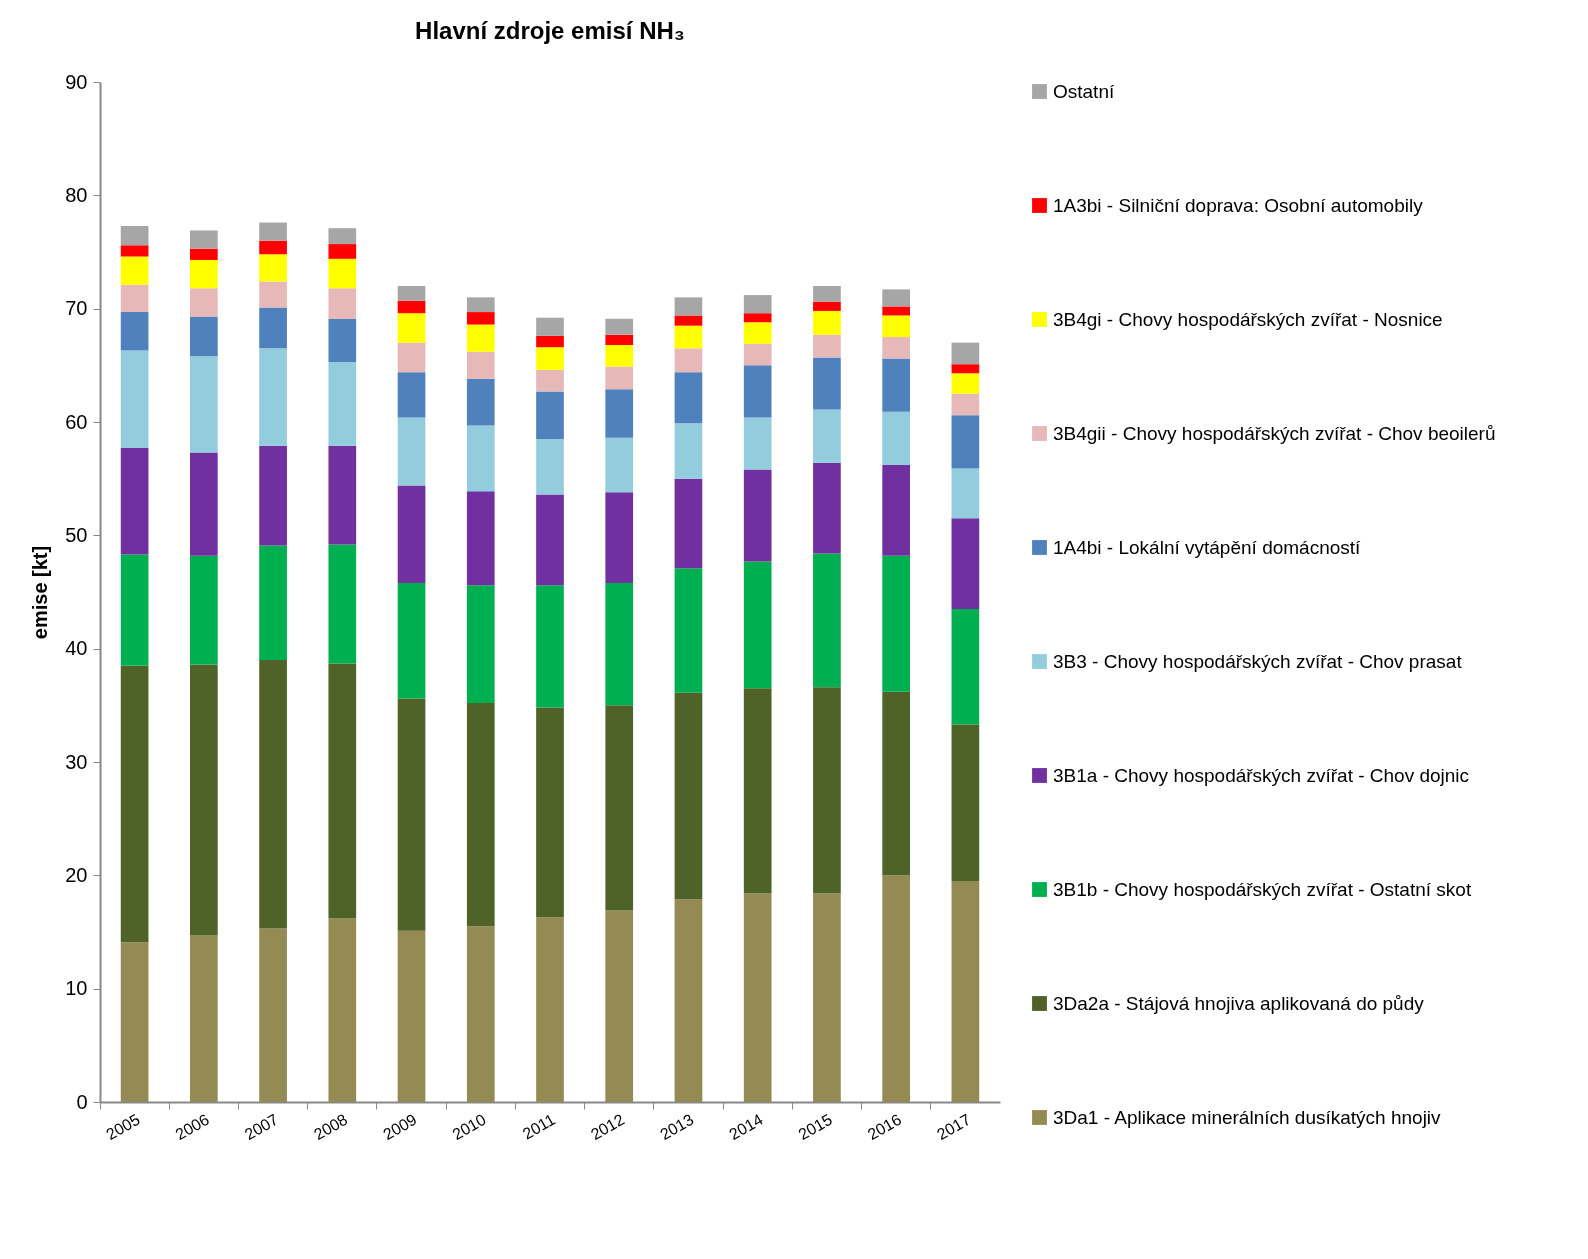 The height and width of the screenshot is (1259, 1588). I want to click on legend-label: 3Da1 - Aplikace minerálních dusíkatých hnojiv, so click(1247, 1117).